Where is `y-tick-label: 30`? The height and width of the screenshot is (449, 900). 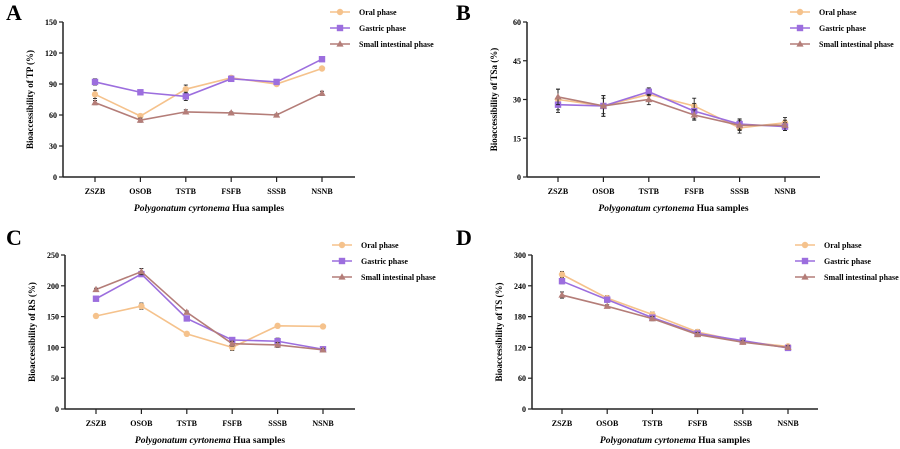
y-tick-label: 30 is located at coordinates (517, 100).